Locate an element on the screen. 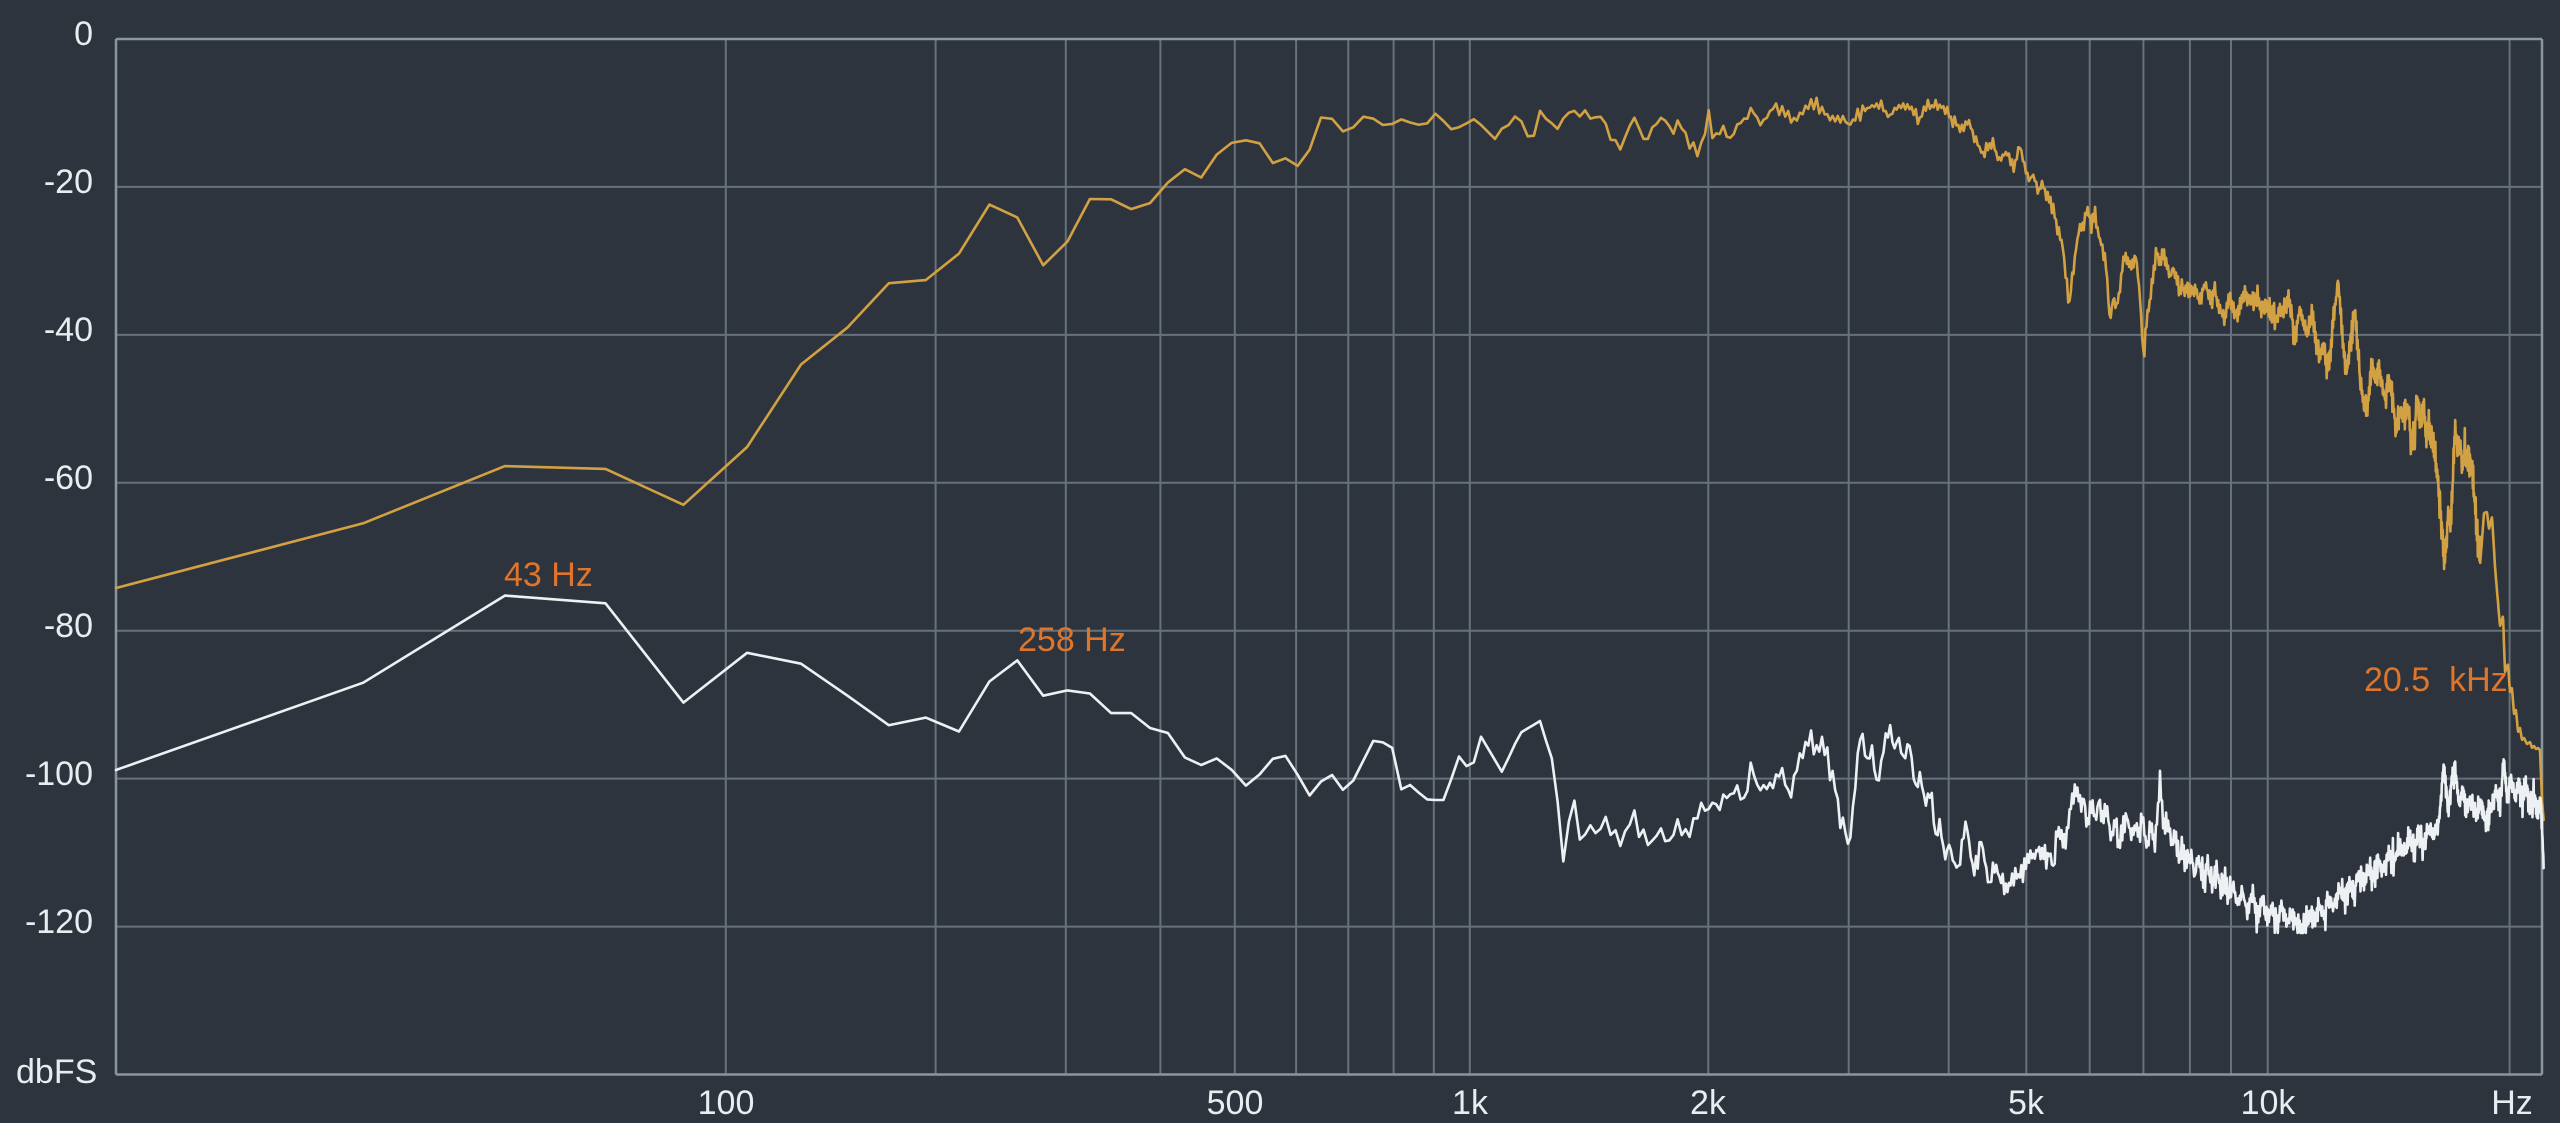  svg-text: 0 is located at coordinates (83, 34).